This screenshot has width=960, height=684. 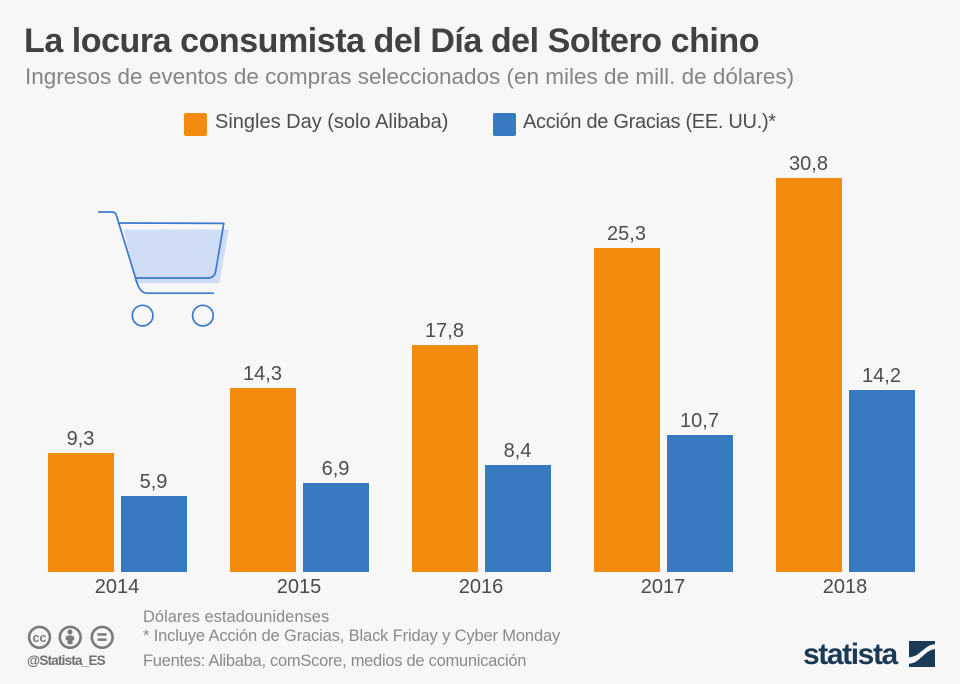 What do you see at coordinates (40, 638) in the screenshot?
I see `svg-text: cc` at bounding box center [40, 638].